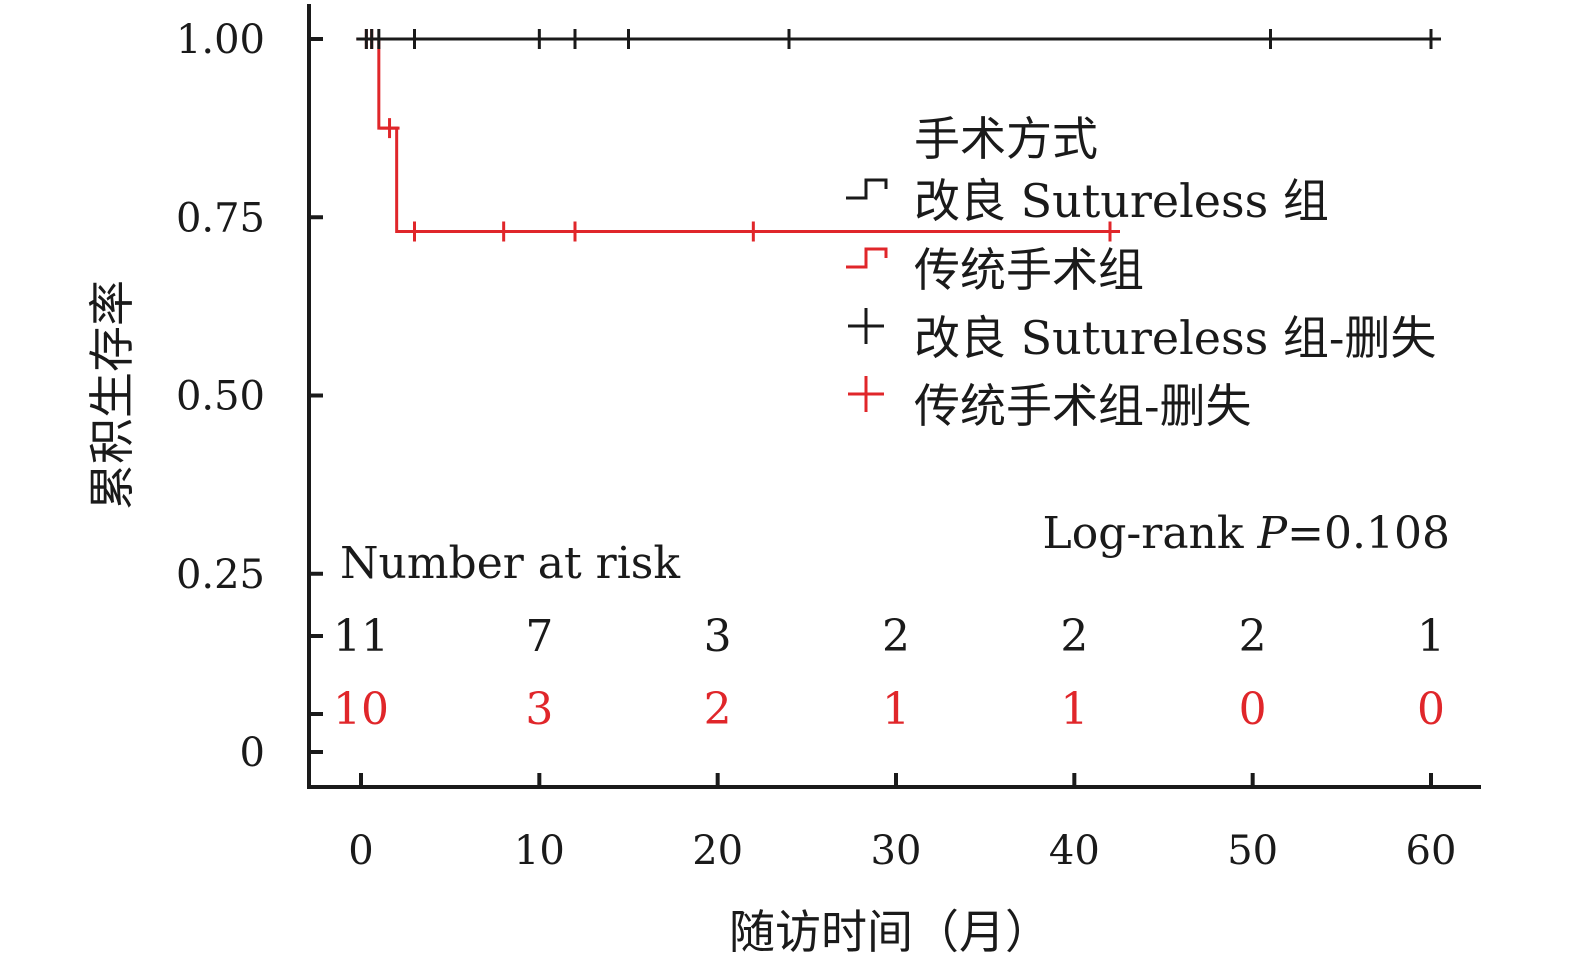 The width and height of the screenshot is (1575, 969). I want to click on legend-item: 传统手术组, so click(995, 270).